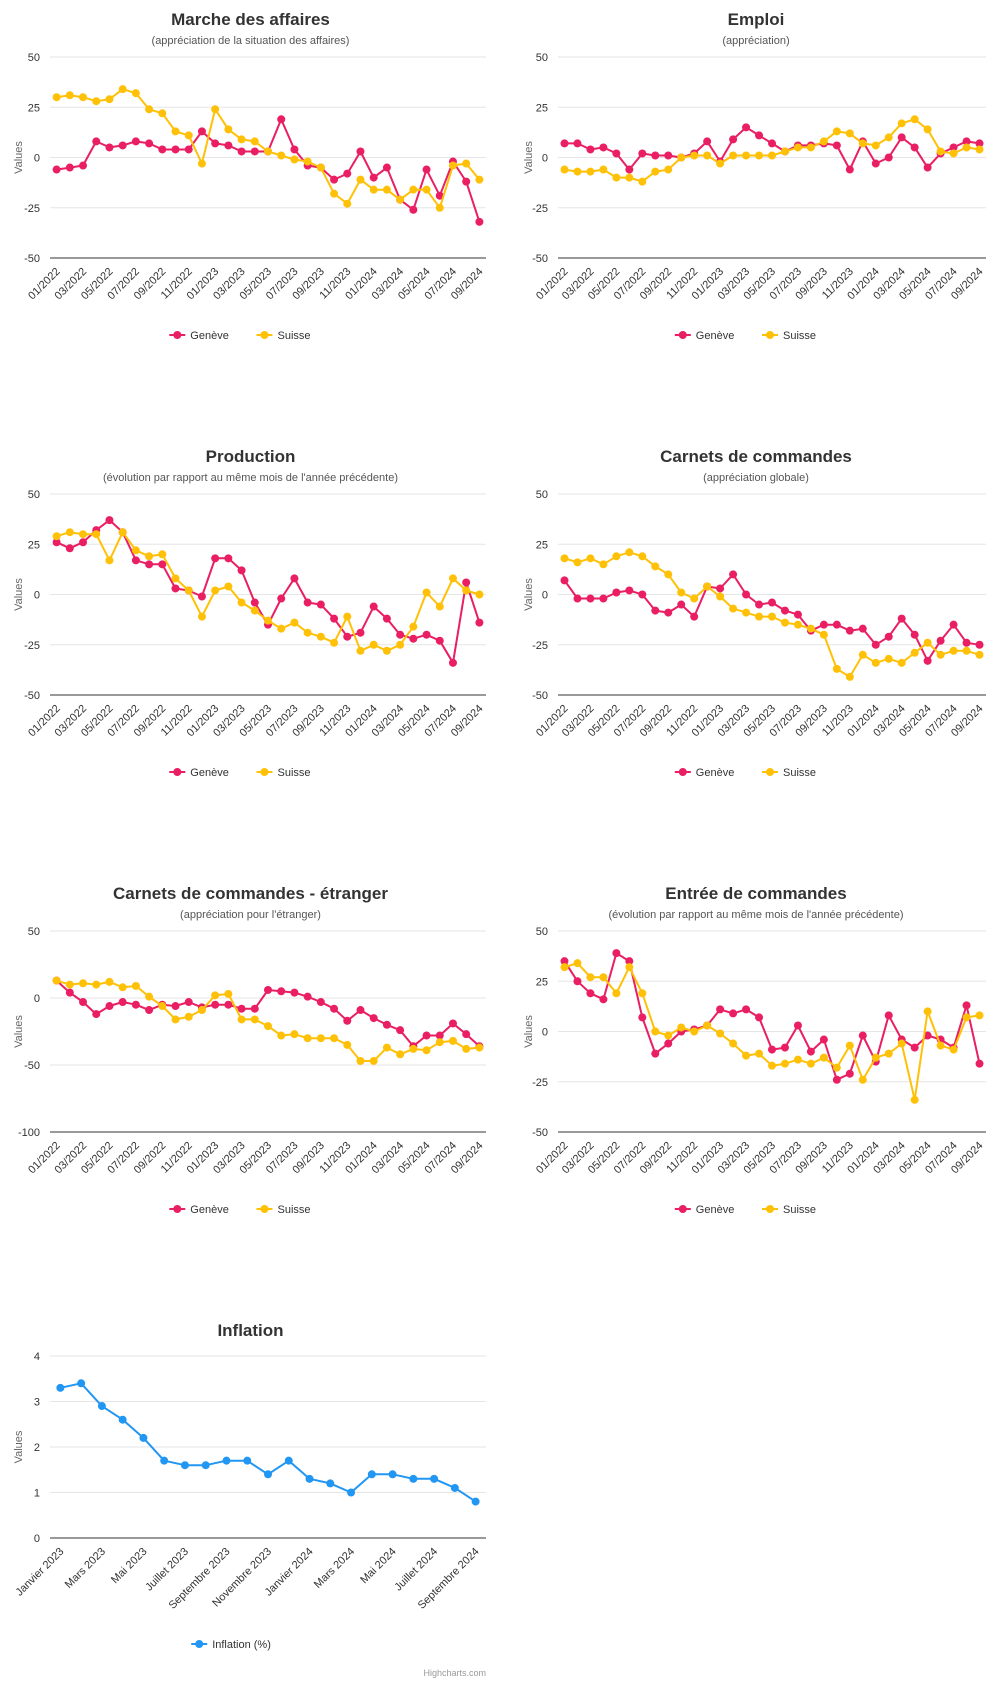 The width and height of the screenshot is (1002, 1688). What do you see at coordinates (715, 773) in the screenshot?
I see `legend-label: Genève` at bounding box center [715, 773].